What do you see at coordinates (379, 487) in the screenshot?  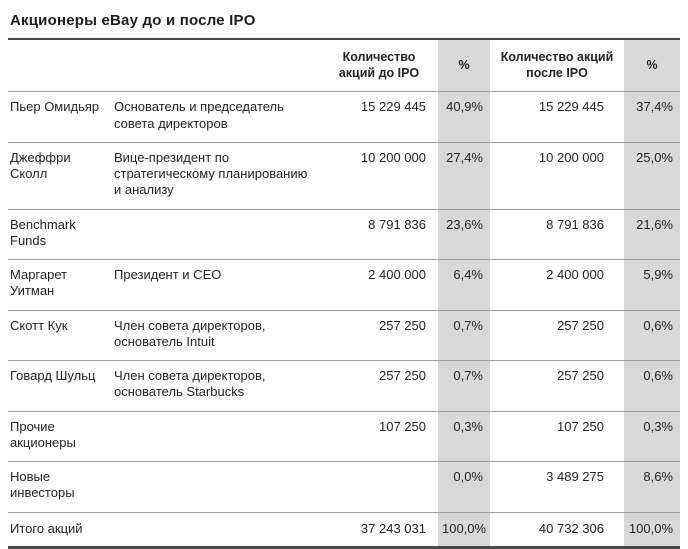 I see `shares-before-value` at bounding box center [379, 487].